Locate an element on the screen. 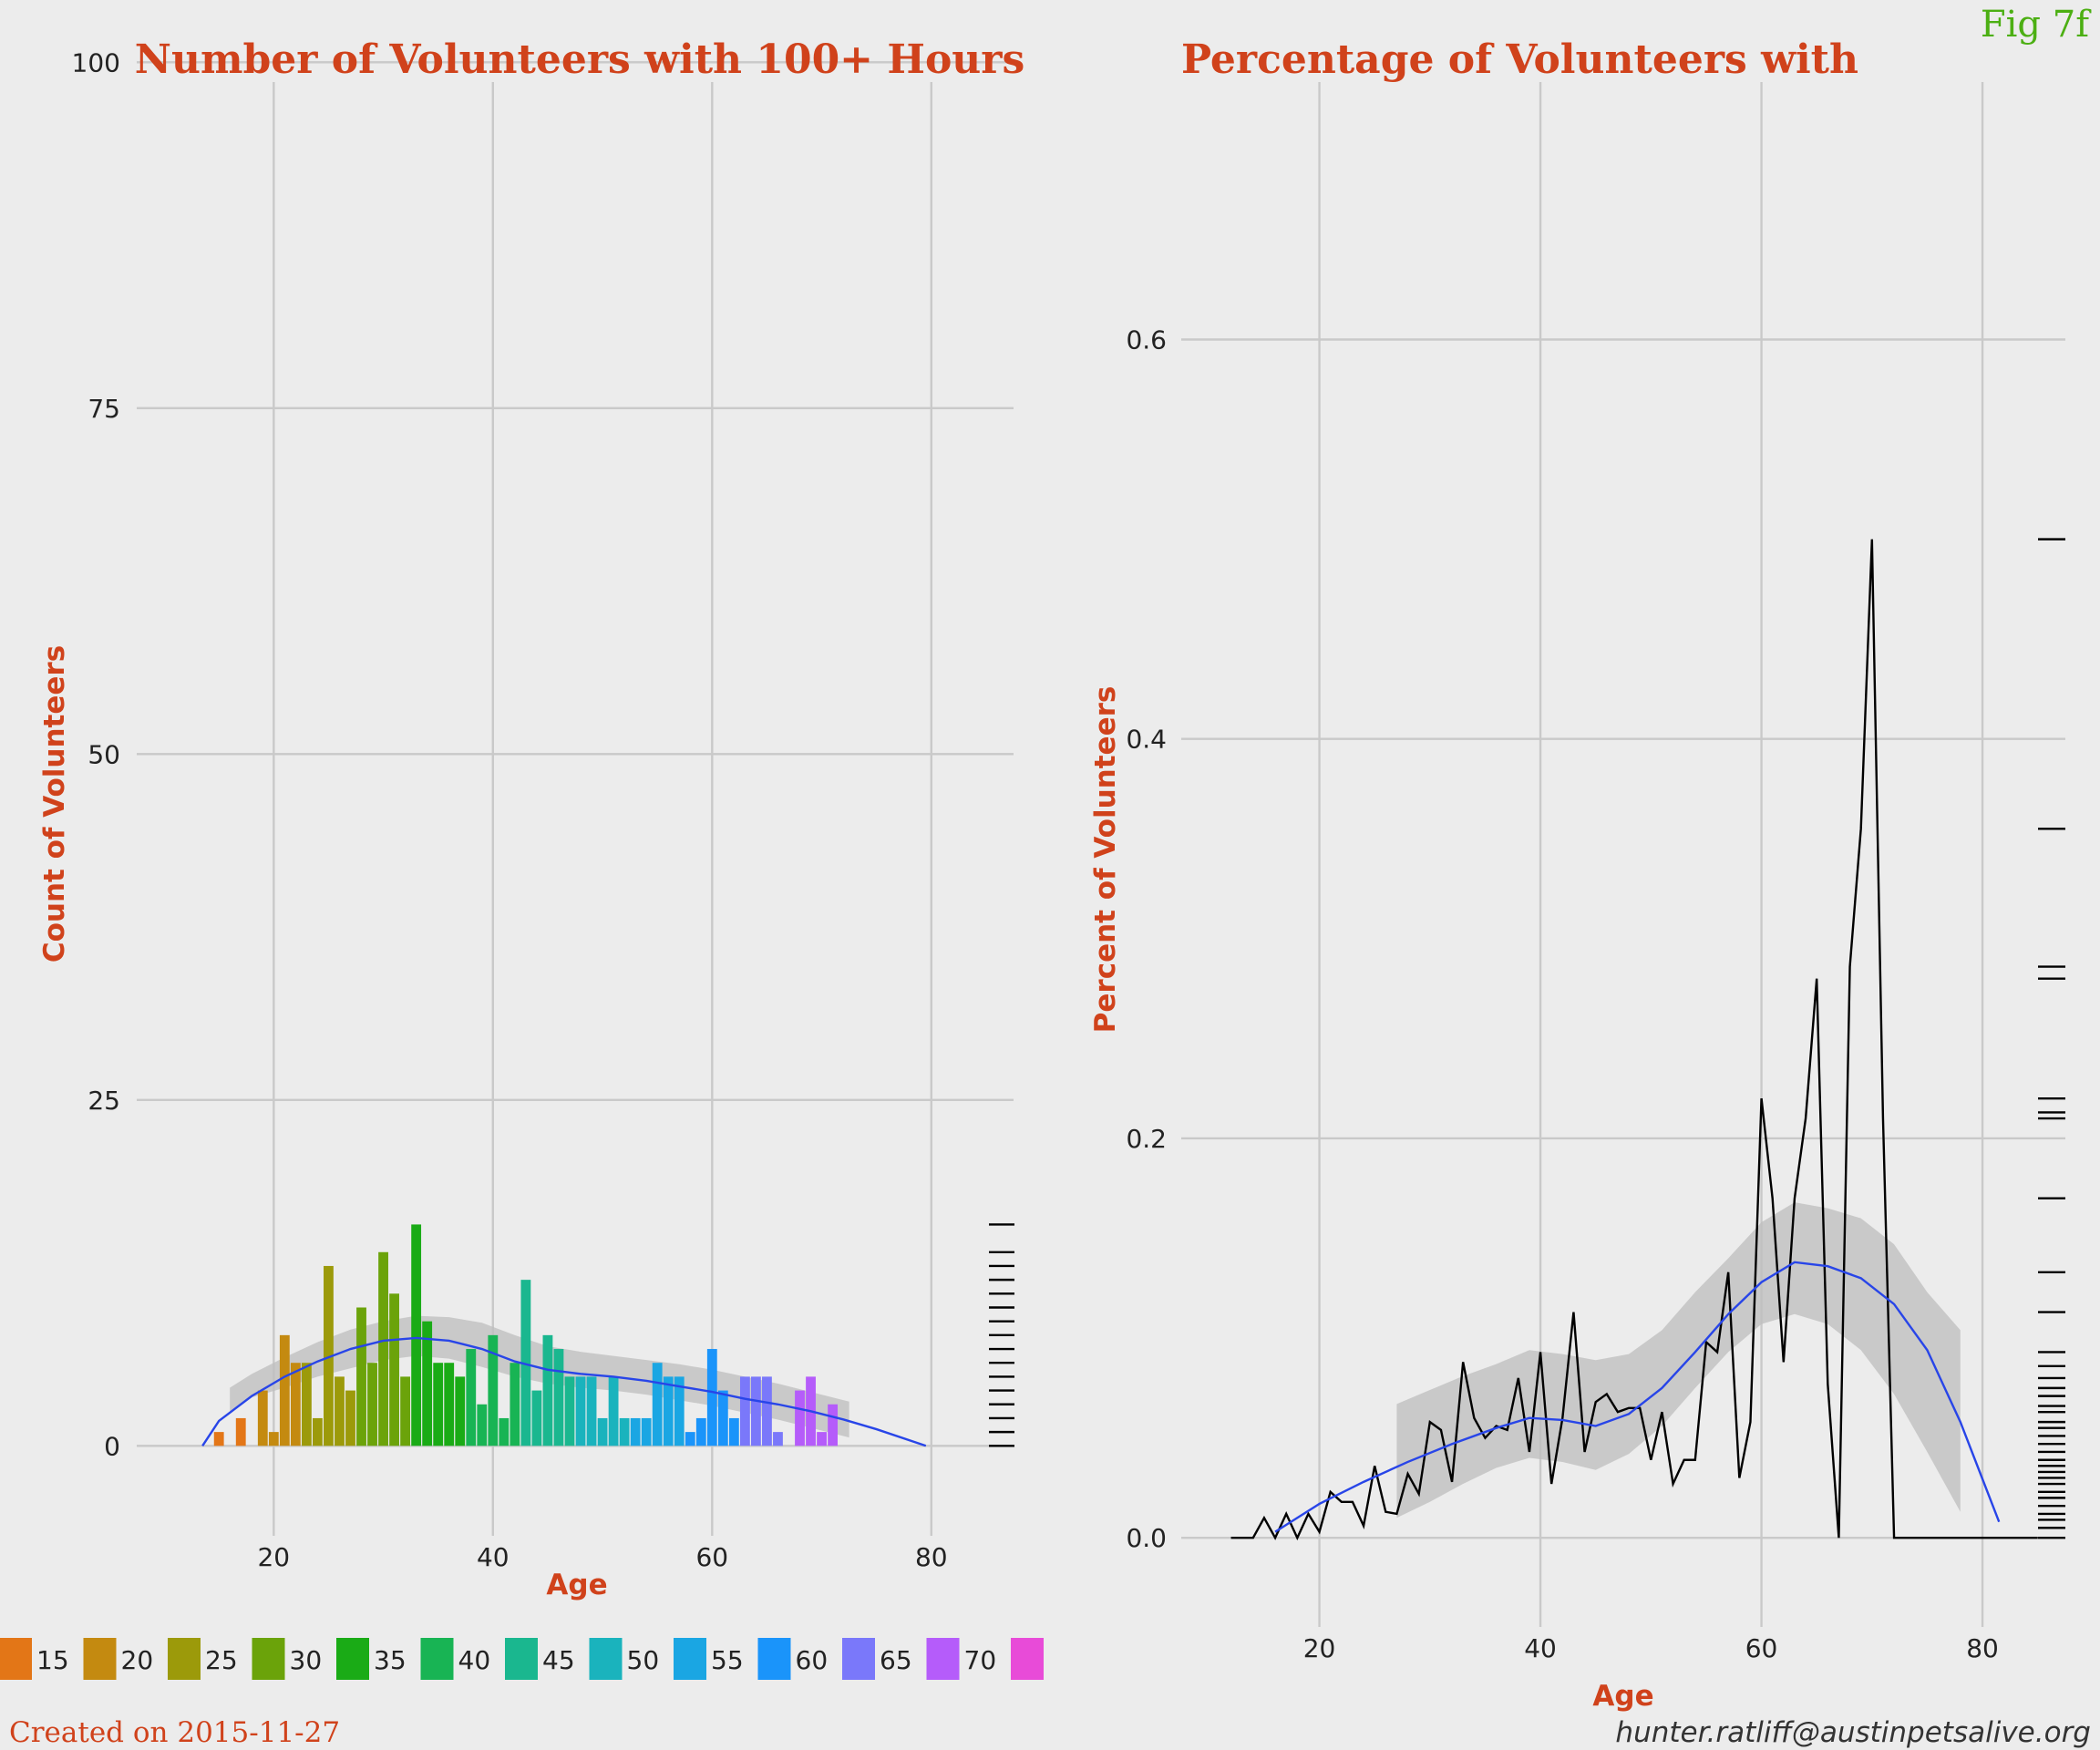 Image resolution: width=2100 pixels, height=1750 pixels. percent-smooth-line is located at coordinates (1638, 1397).